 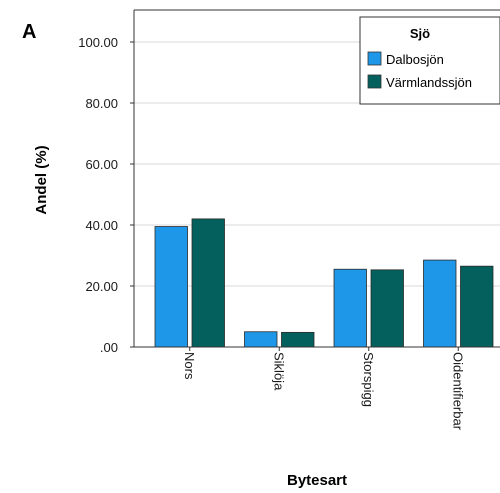 What do you see at coordinates (41, 179) in the screenshot?
I see `y-axis-title: Andel (%)` at bounding box center [41, 179].